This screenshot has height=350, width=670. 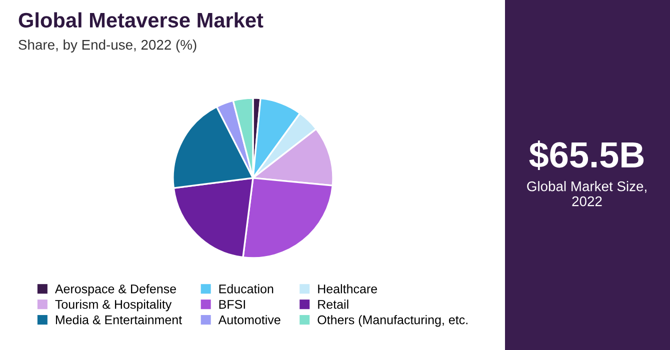 What do you see at coordinates (119, 319) in the screenshot?
I see `legend-label: Media & Entertainment` at bounding box center [119, 319].